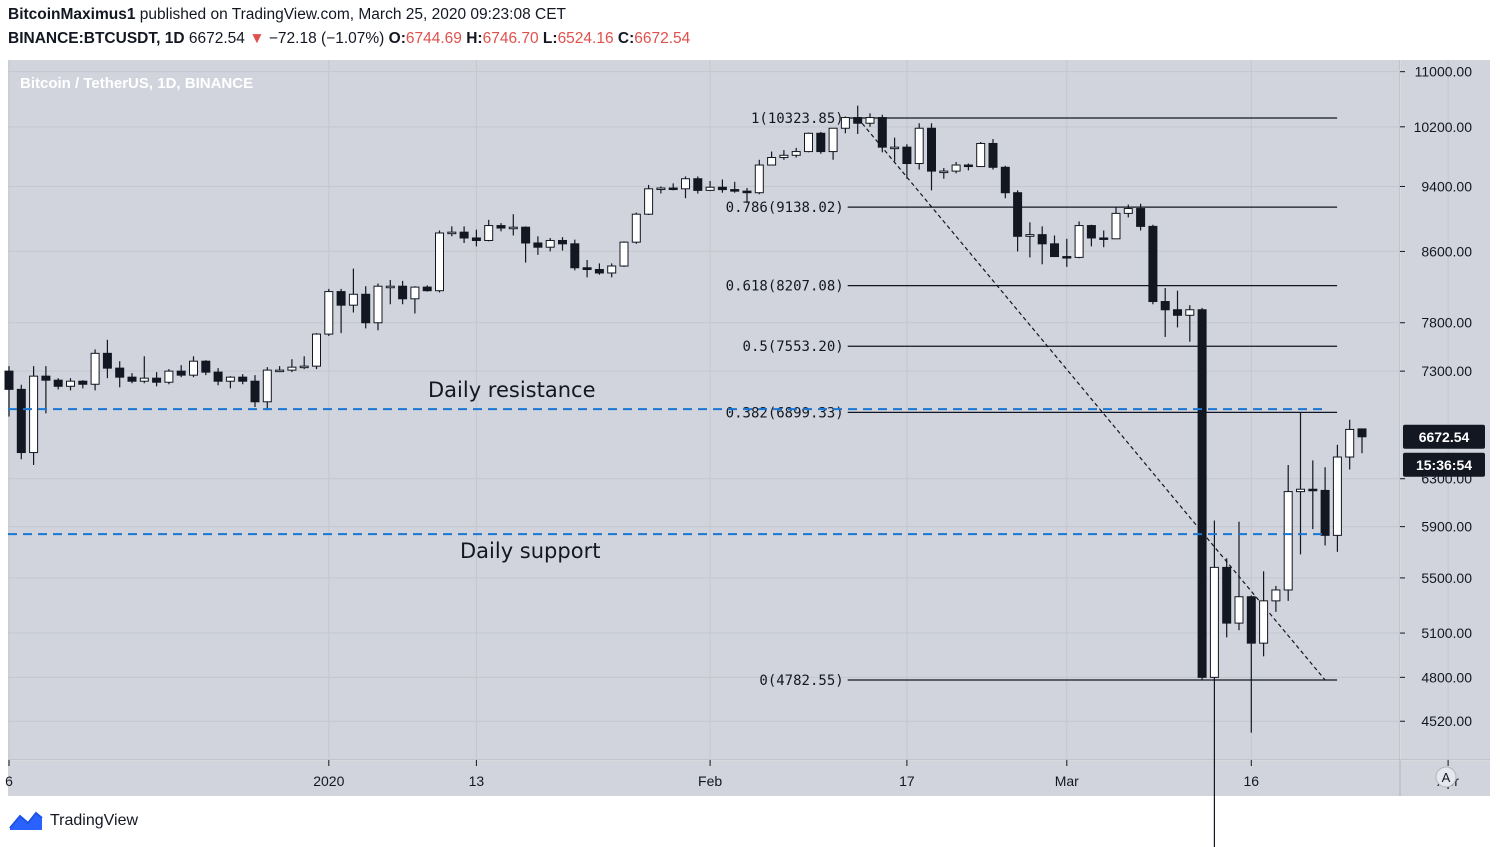  What do you see at coordinates (328, 781) in the screenshot?
I see `x-tick-label: 2020` at bounding box center [328, 781].